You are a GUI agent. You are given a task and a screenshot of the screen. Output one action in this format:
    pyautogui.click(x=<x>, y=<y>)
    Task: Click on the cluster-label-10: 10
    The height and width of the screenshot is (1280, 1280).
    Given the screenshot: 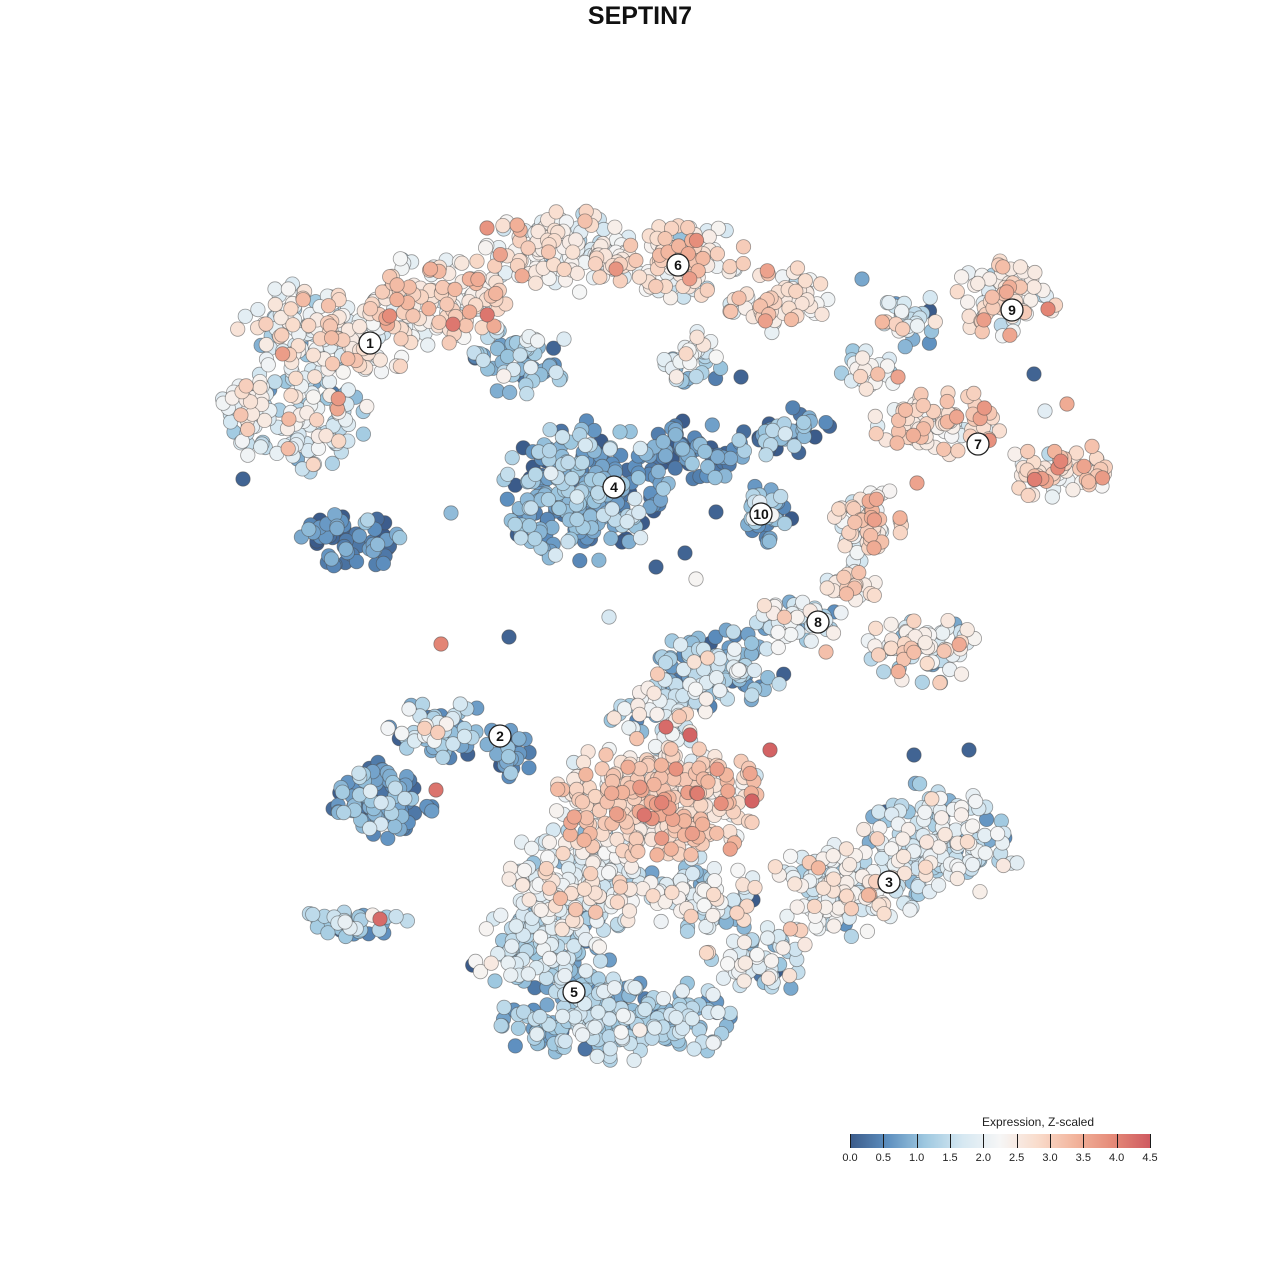 What is the action you would take?
    pyautogui.click(x=761, y=514)
    